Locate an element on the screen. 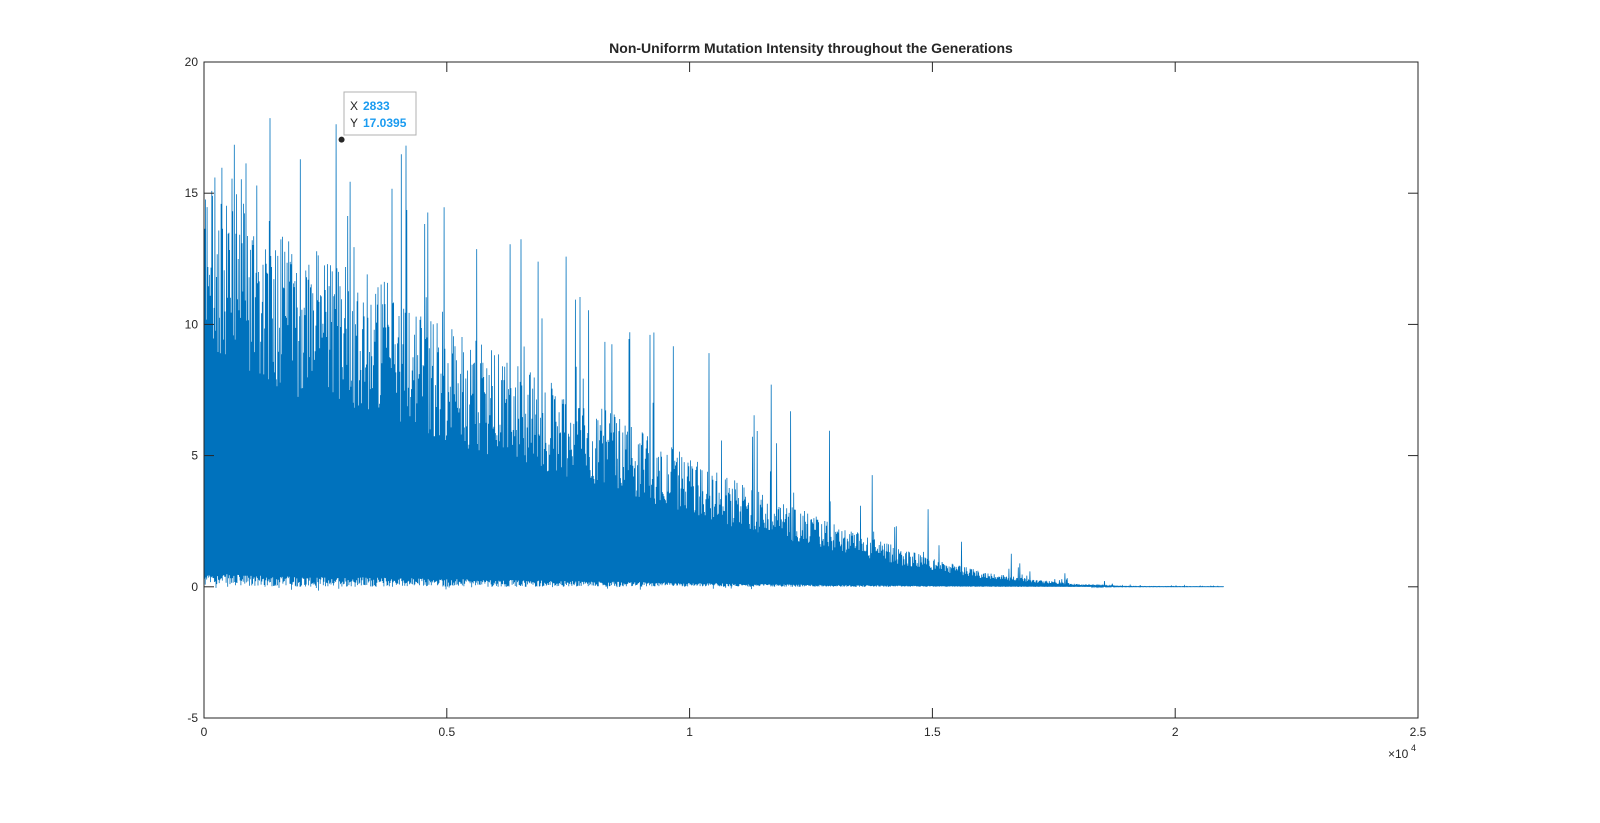 This screenshot has width=1600, height=823. x-tick-label: 2.5 is located at coordinates (1418, 732).